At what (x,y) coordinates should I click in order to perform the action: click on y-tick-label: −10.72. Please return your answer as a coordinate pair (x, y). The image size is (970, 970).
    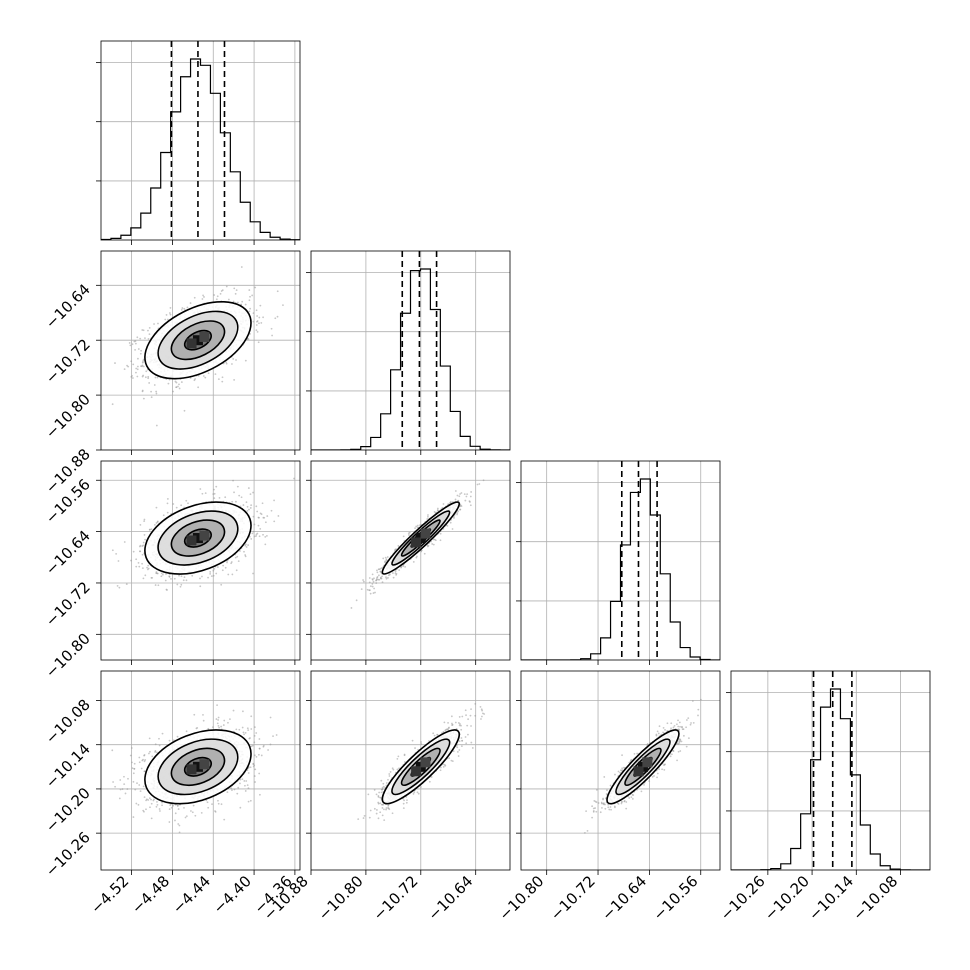
    Looking at the image, I should click on (68, 361).